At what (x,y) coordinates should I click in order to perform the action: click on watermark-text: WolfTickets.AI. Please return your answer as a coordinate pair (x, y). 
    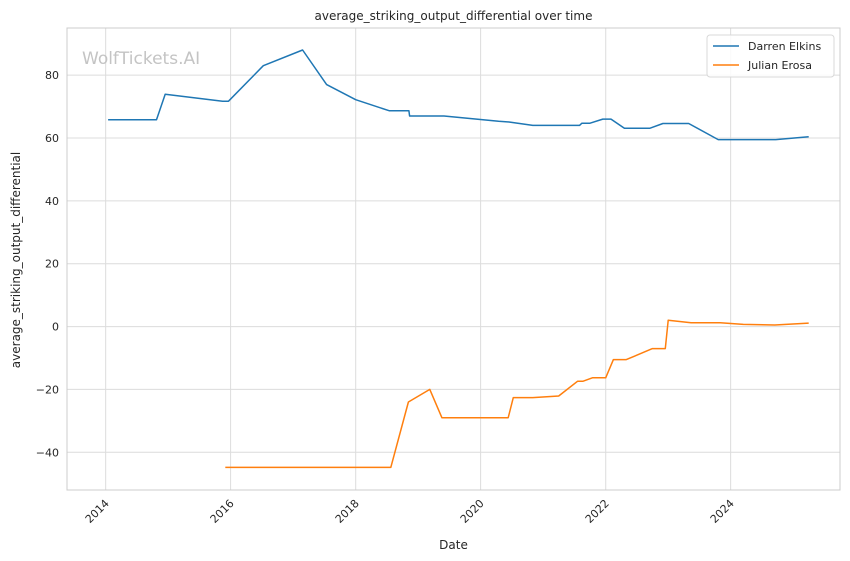
    Looking at the image, I should click on (141, 59).